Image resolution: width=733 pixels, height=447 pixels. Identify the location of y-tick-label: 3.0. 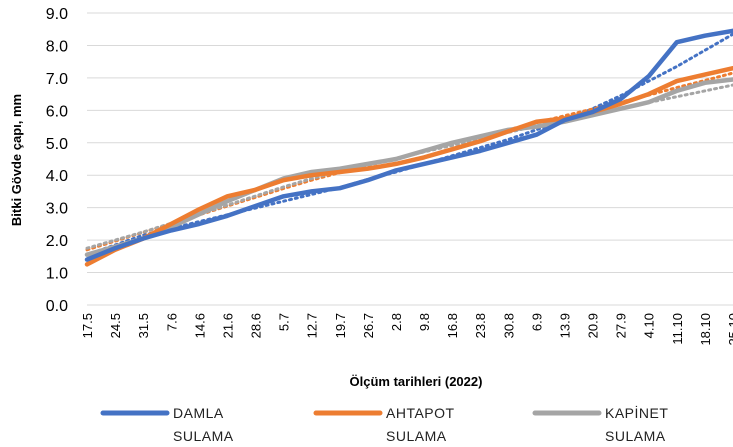
(57, 209).